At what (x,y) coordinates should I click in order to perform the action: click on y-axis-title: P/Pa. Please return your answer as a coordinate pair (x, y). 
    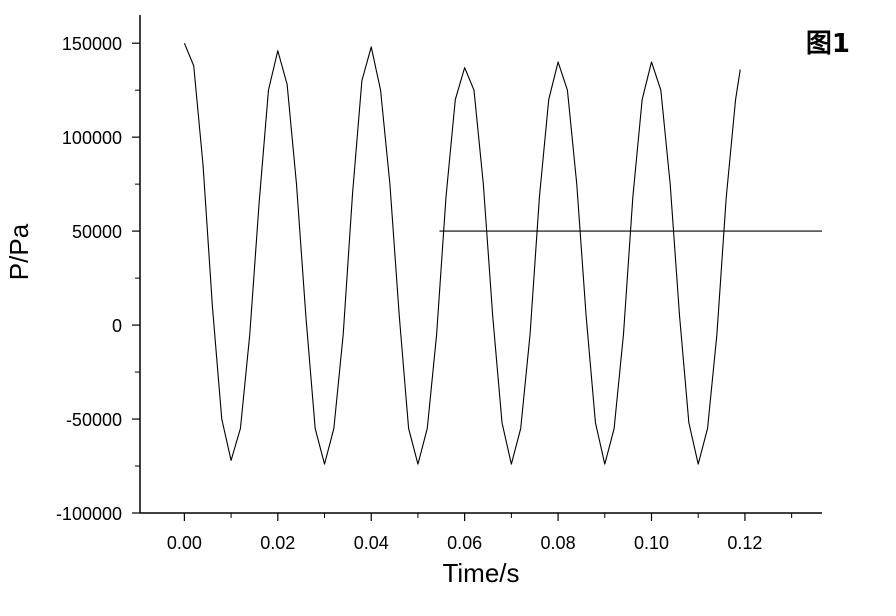
    Looking at the image, I should click on (19, 251).